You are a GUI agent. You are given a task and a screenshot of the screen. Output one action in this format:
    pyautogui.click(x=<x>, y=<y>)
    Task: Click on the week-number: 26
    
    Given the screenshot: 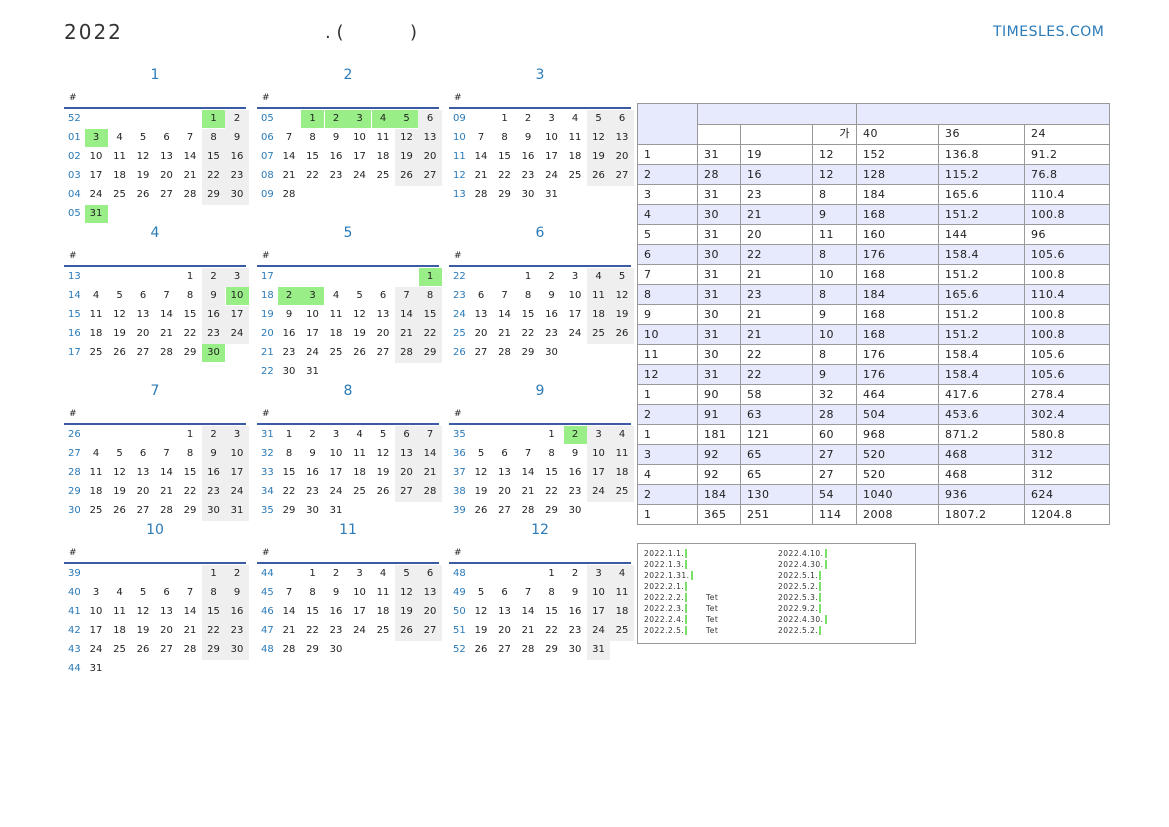 What is the action you would take?
    pyautogui.click(x=459, y=352)
    